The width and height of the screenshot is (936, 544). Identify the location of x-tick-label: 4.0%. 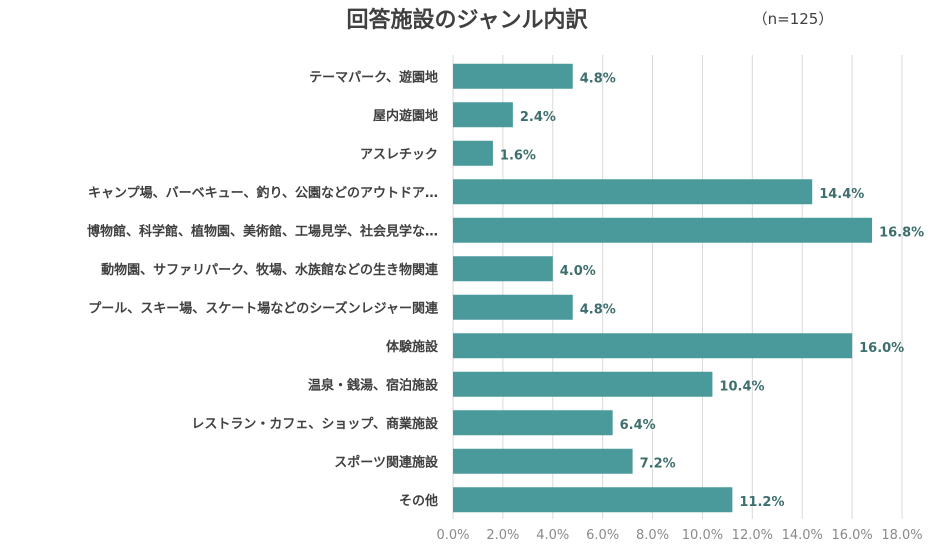
(552, 535).